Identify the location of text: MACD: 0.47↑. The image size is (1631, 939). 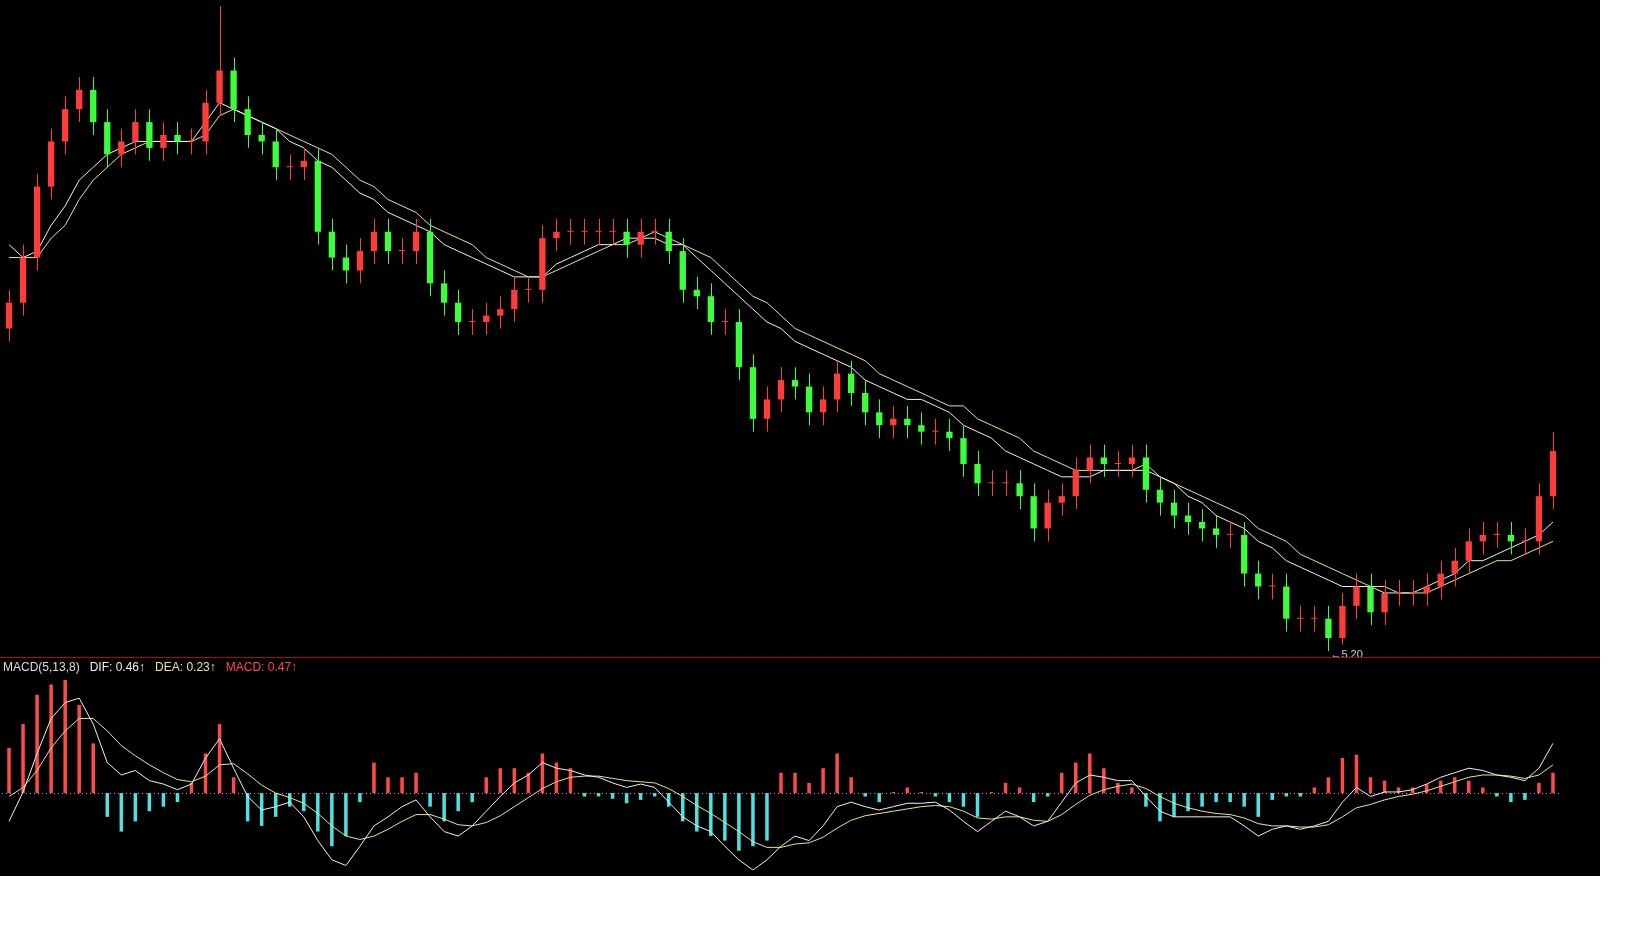
(261, 667).